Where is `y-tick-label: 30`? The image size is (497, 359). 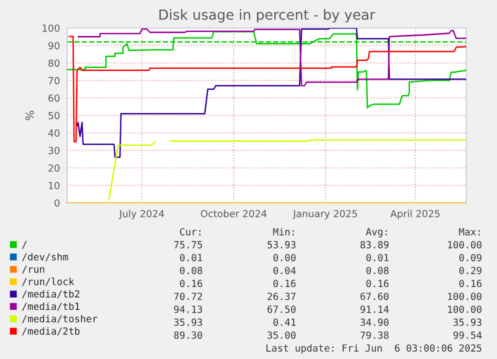 y-tick-label: 30 is located at coordinates (54, 150).